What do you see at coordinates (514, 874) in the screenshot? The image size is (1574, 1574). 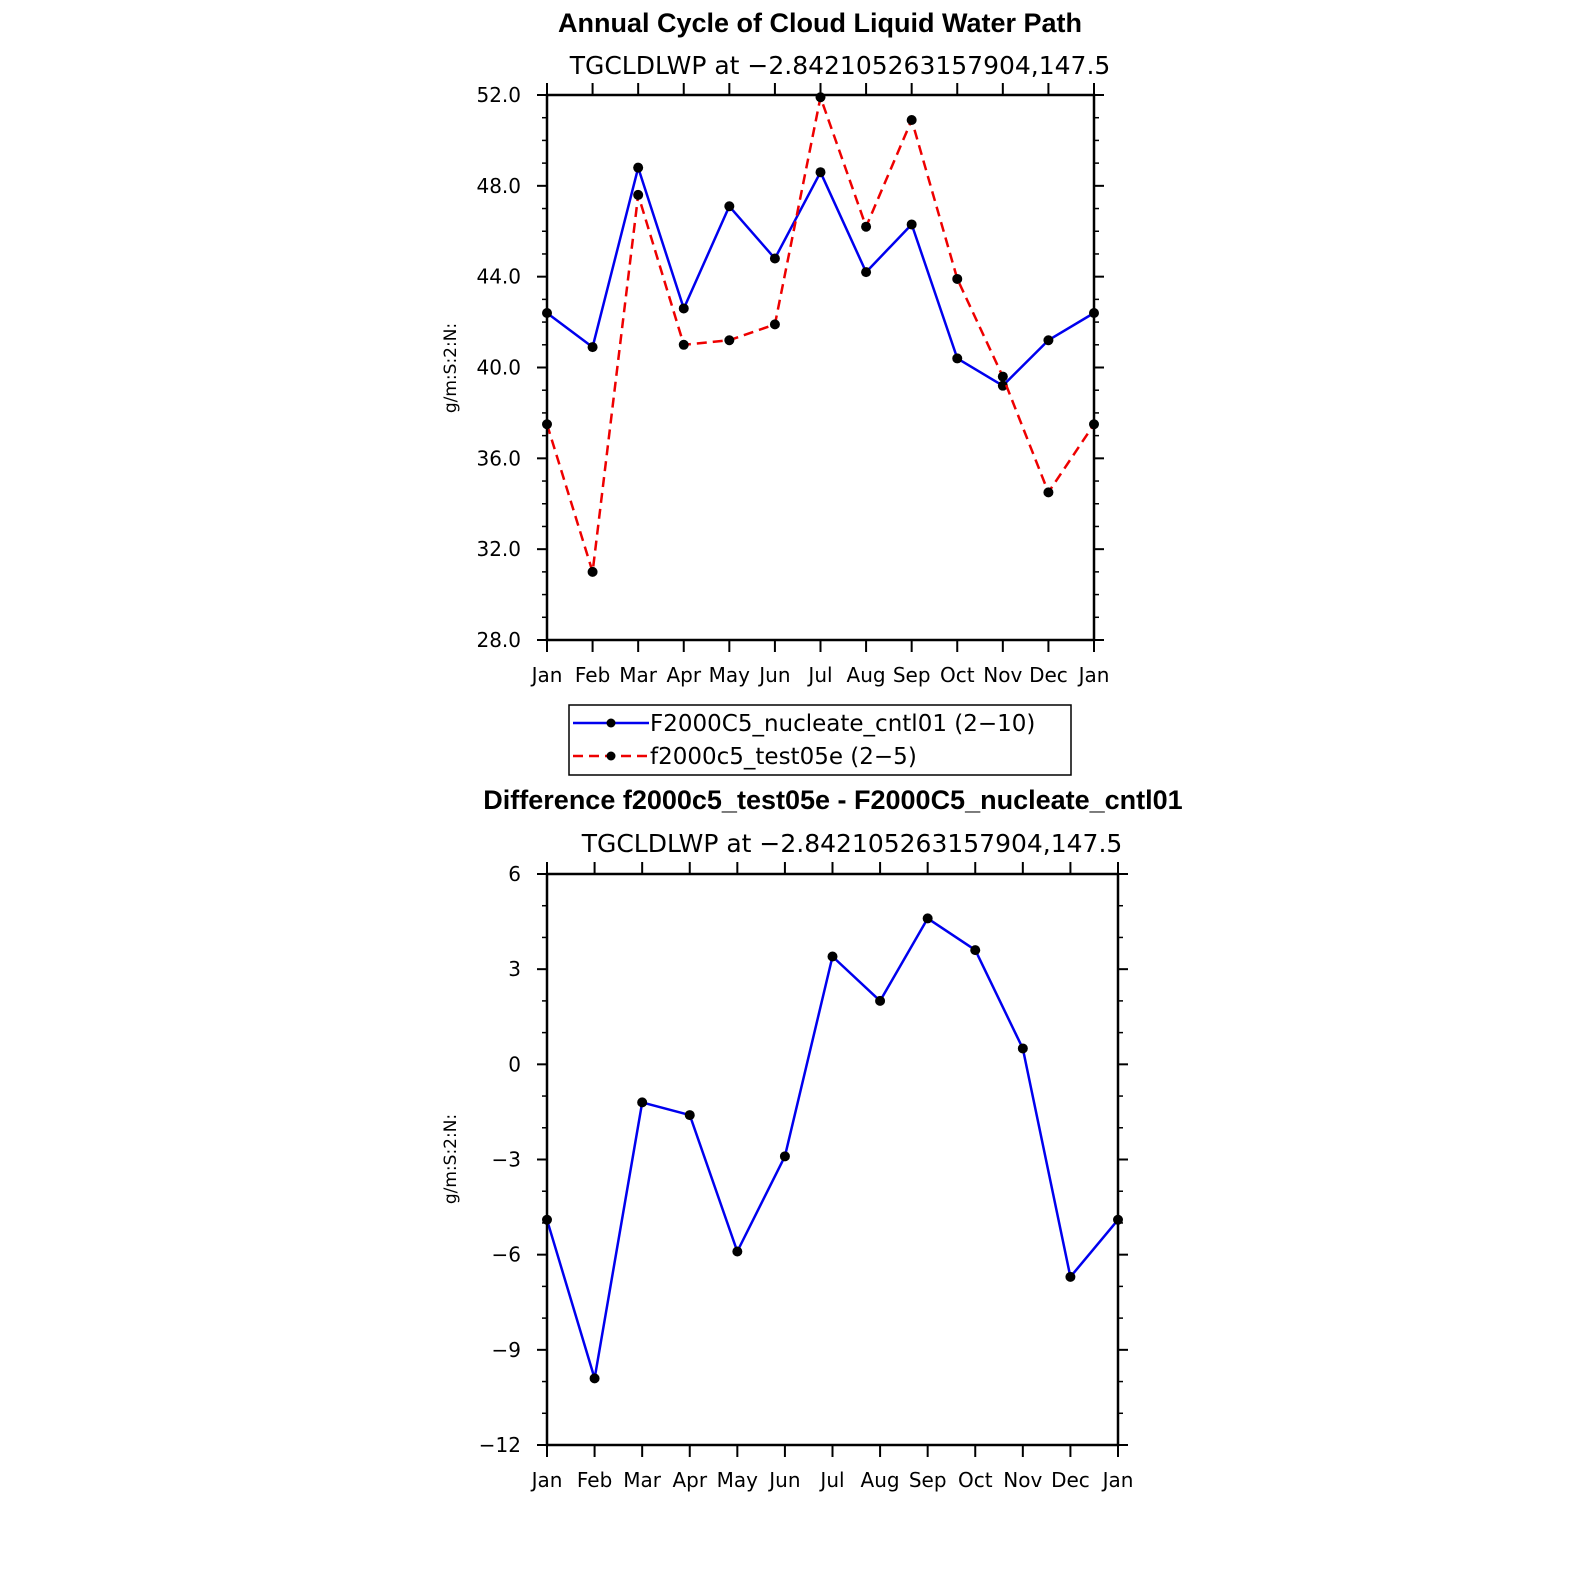 I see `y-tick-label: 6` at bounding box center [514, 874].